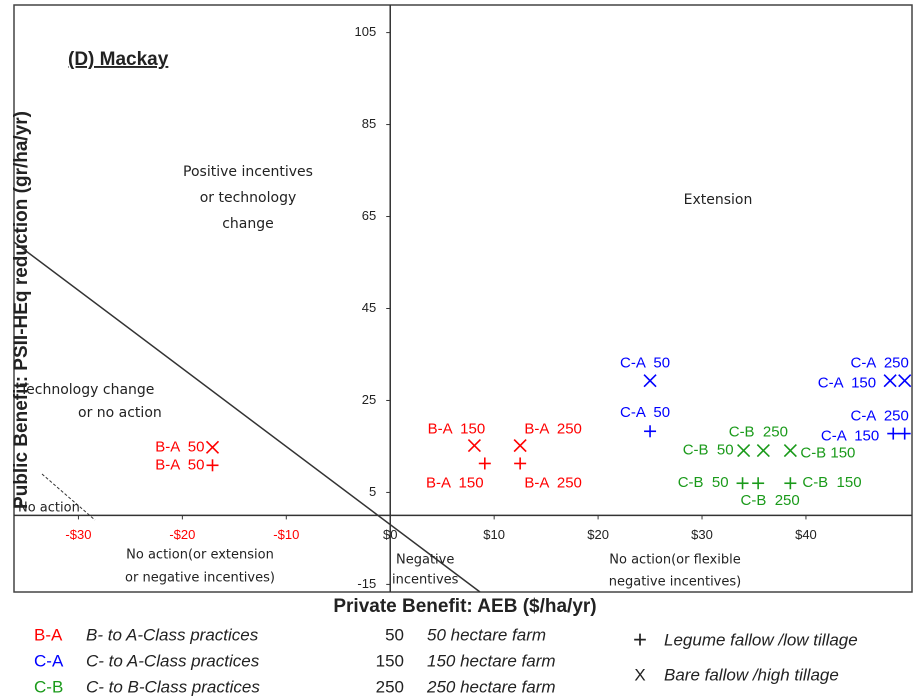 The width and height of the screenshot is (913, 699). I want to click on annotation: Technology change, so click(86, 390).